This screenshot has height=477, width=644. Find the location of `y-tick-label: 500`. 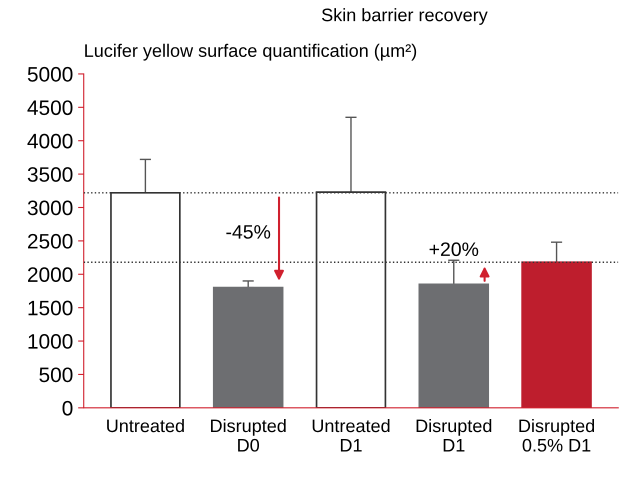

y-tick-label: 500 is located at coordinates (55, 374).